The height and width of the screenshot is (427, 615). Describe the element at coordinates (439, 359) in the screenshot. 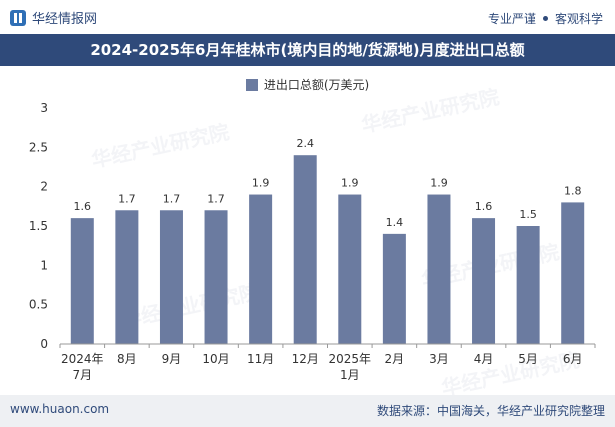

I see `x-tick-label: 3月` at that location.